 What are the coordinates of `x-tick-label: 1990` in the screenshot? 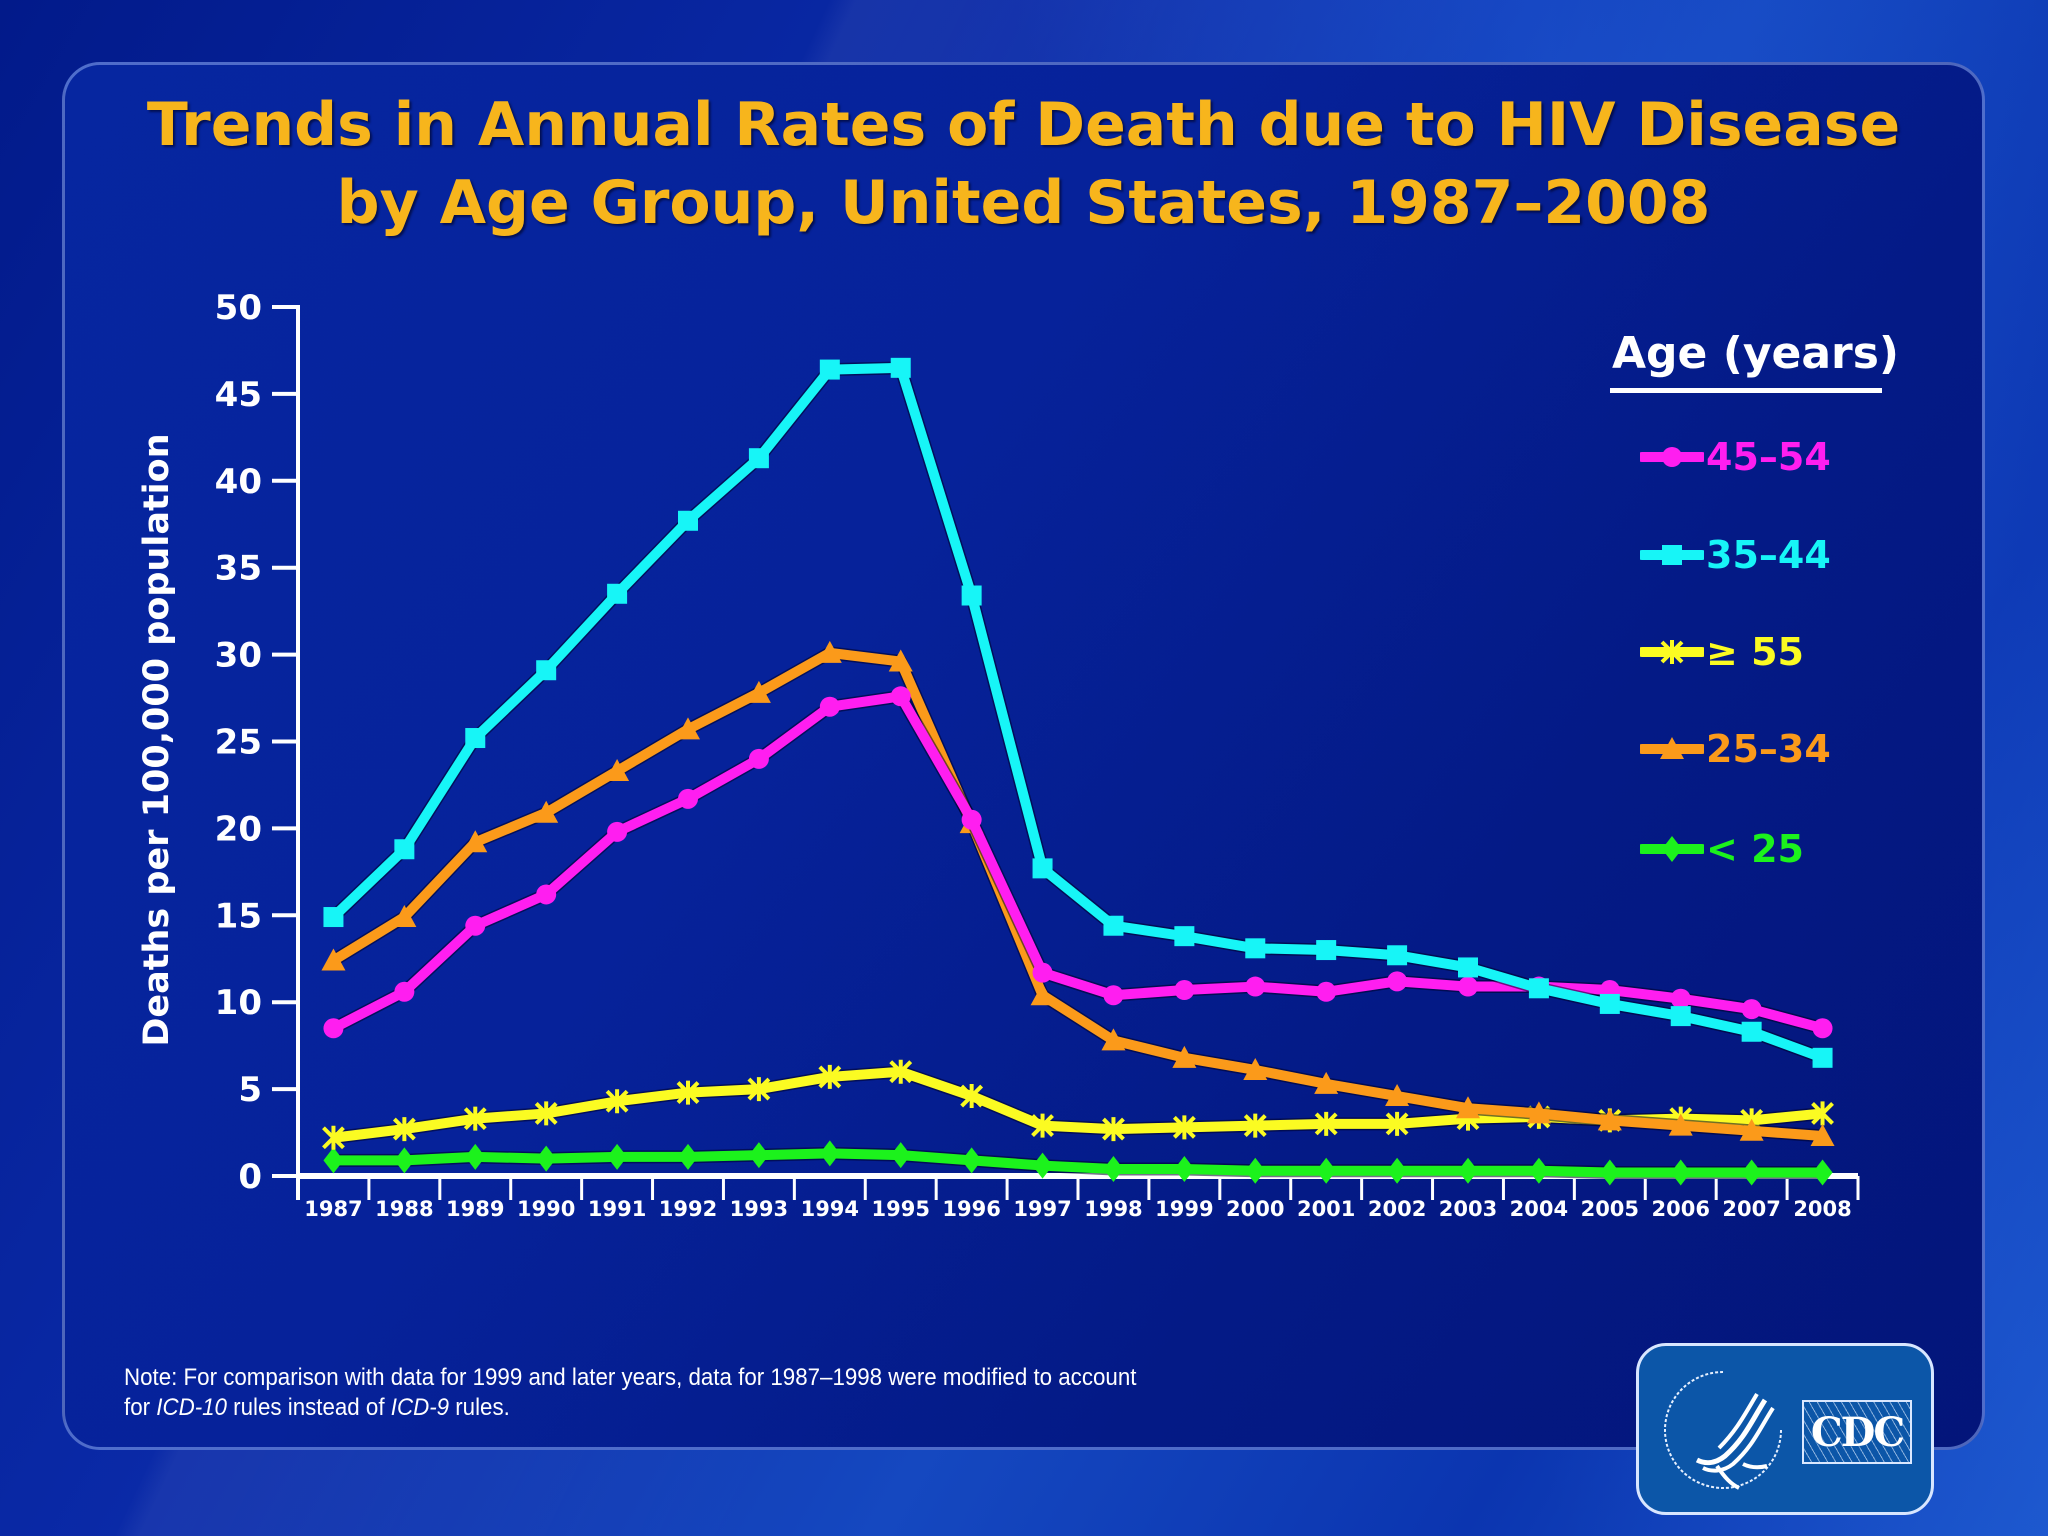 It's located at (546, 1209).